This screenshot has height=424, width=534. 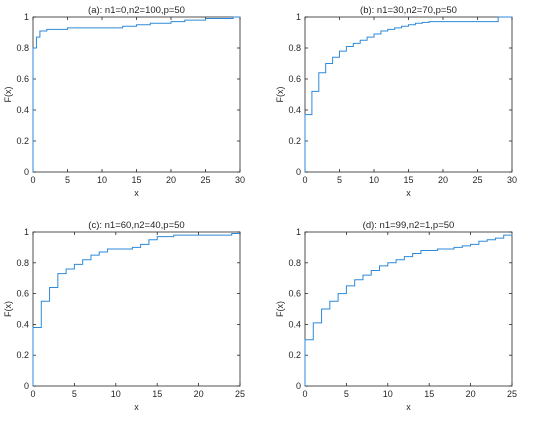 What do you see at coordinates (22, 141) in the screenshot?
I see `y-tick-label-a-1: 0.2` at bounding box center [22, 141].